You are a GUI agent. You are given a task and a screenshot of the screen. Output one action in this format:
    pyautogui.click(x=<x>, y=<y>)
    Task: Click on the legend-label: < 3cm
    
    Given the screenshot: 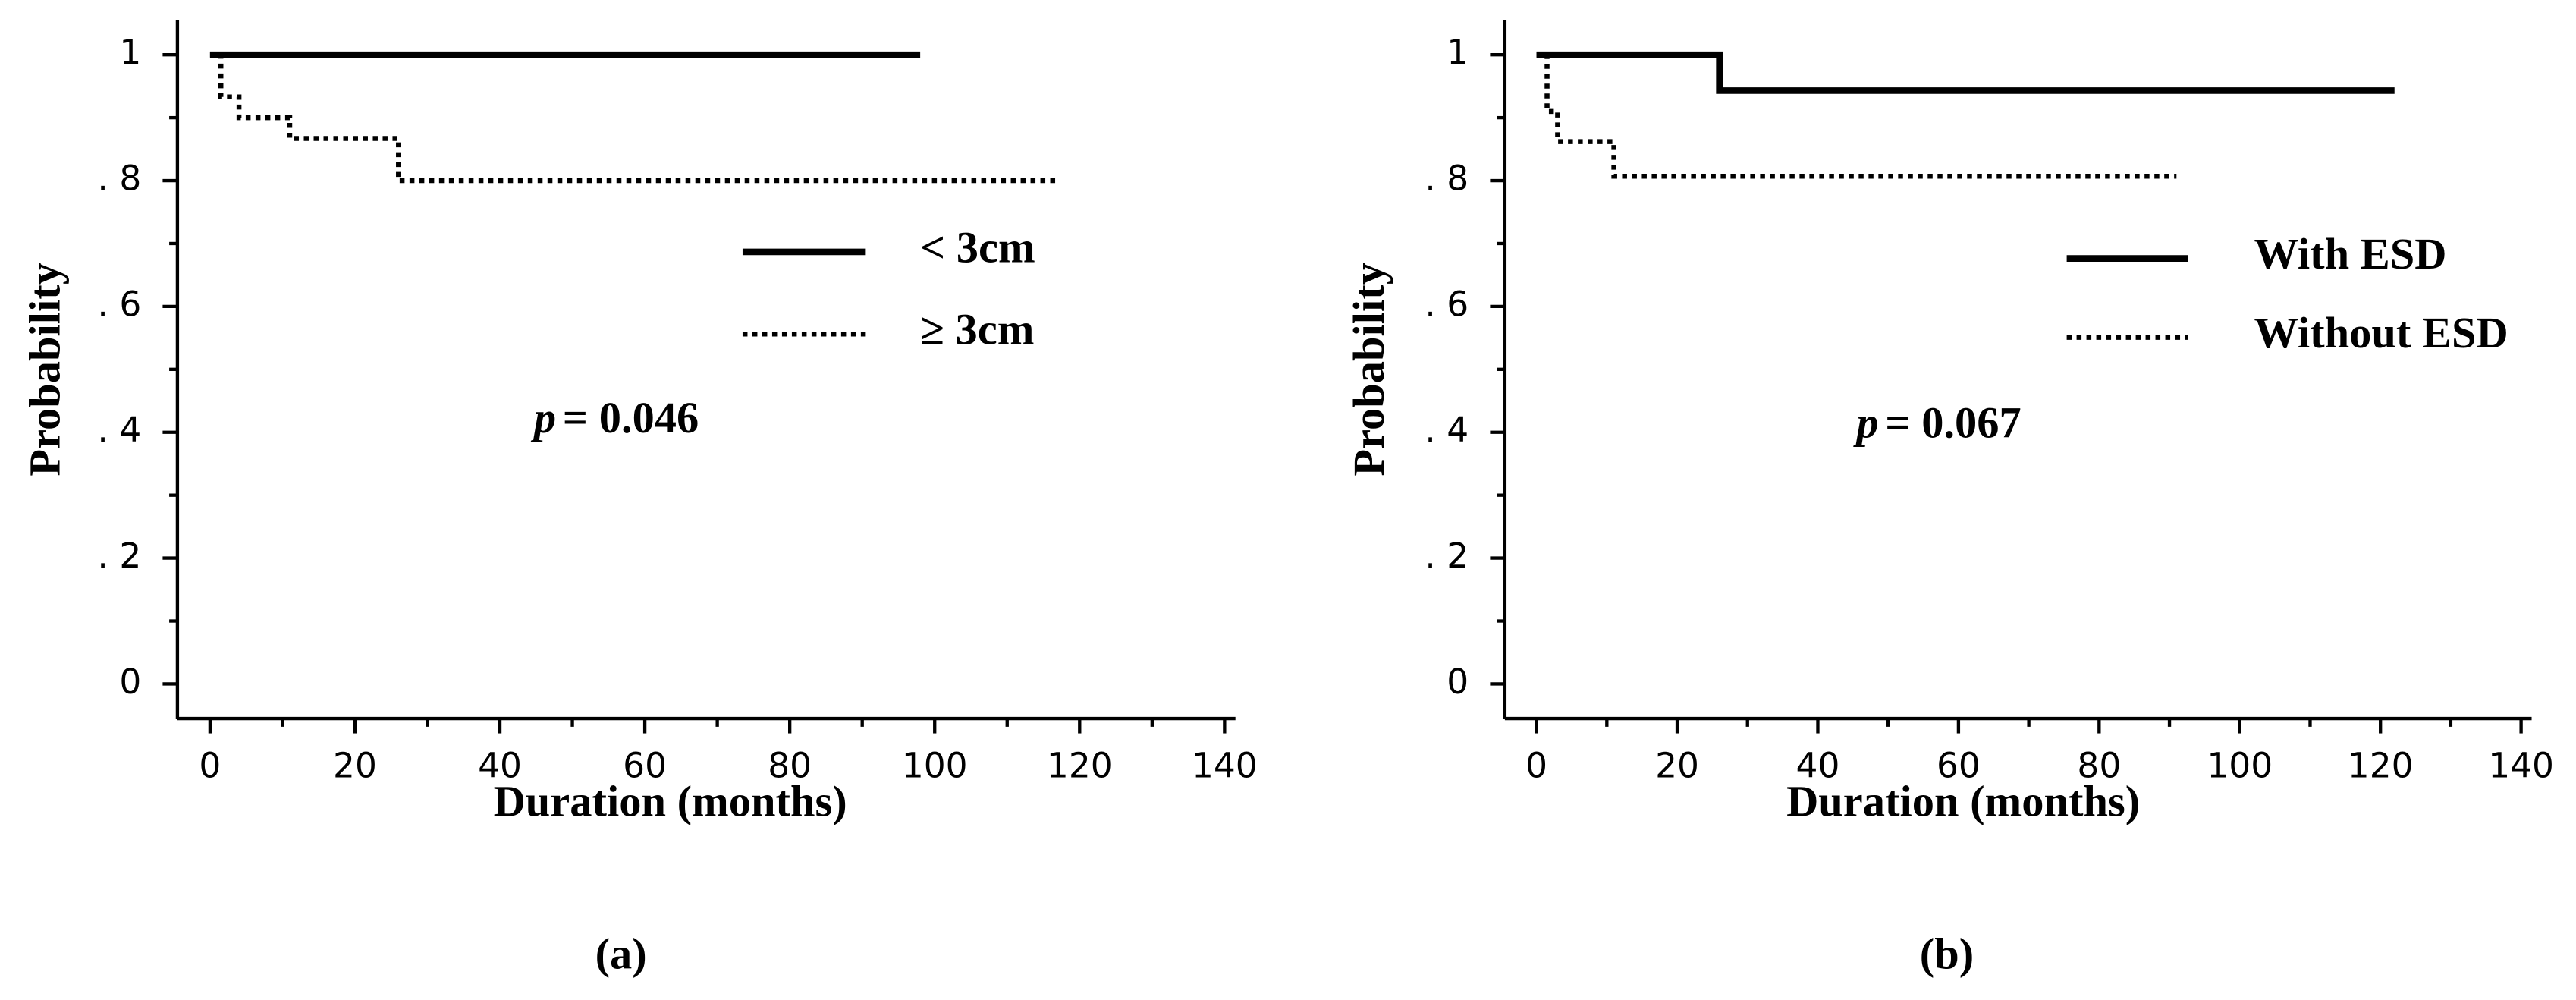 What is the action you would take?
    pyautogui.click(x=977, y=247)
    